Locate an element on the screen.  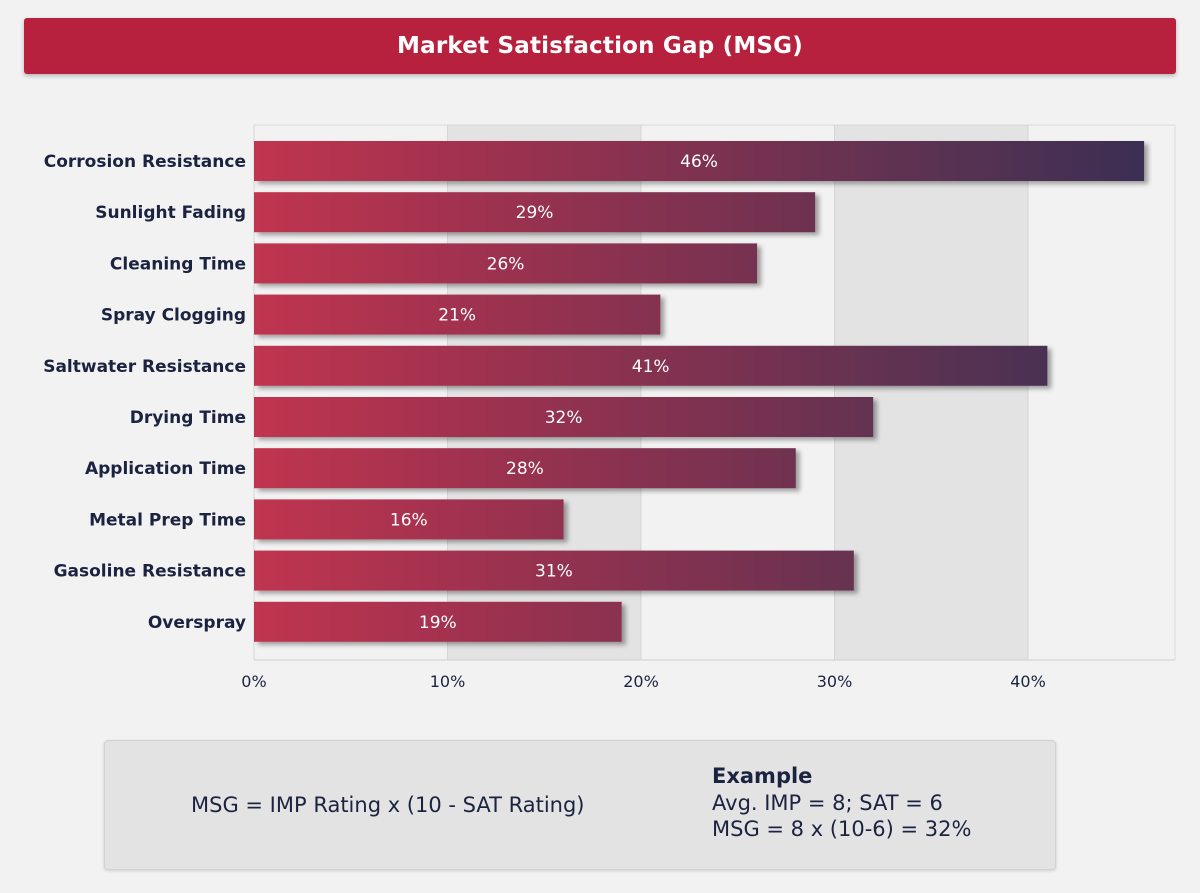
bar-application-time is located at coordinates (525, 468).